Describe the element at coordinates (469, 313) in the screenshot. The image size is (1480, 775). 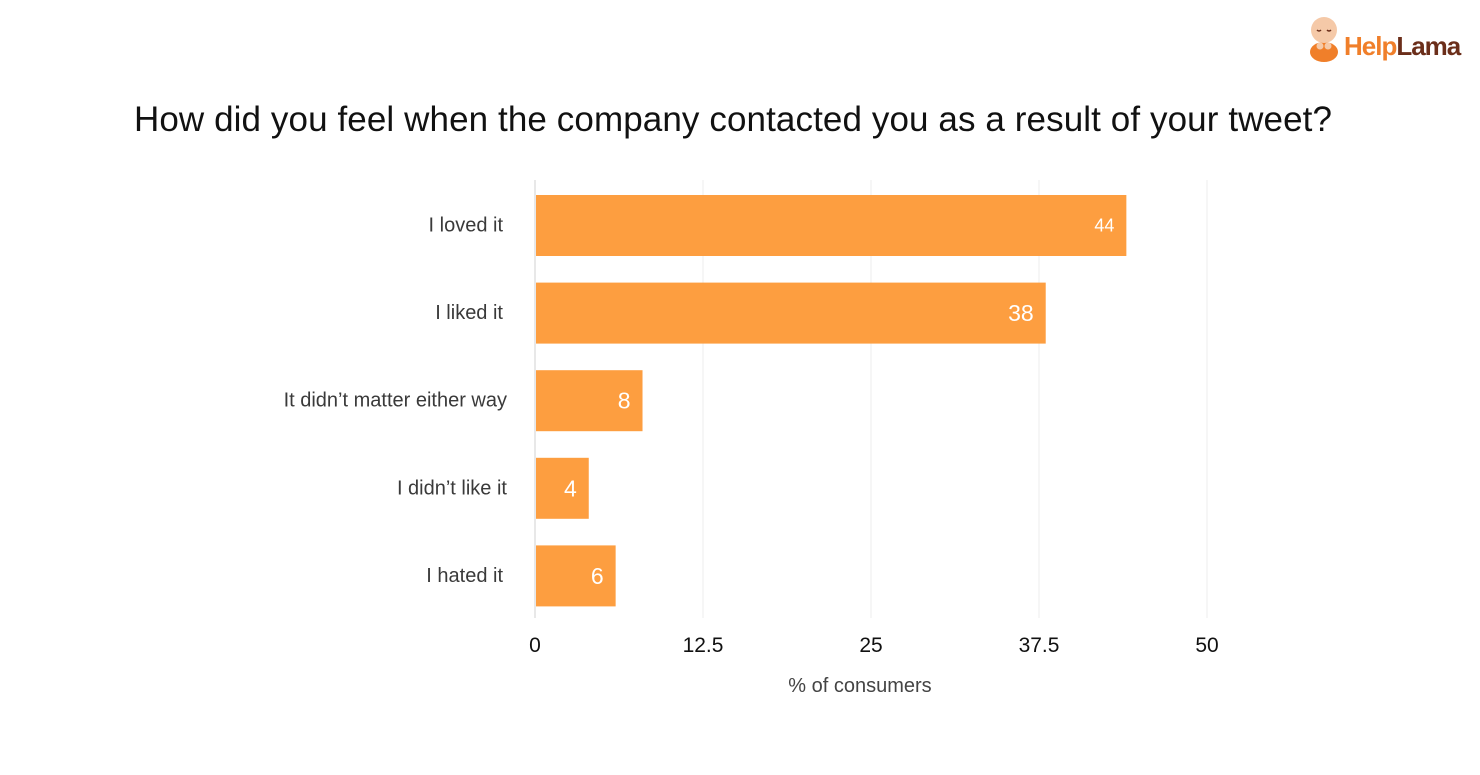
I see `category-label: I liked it` at that location.